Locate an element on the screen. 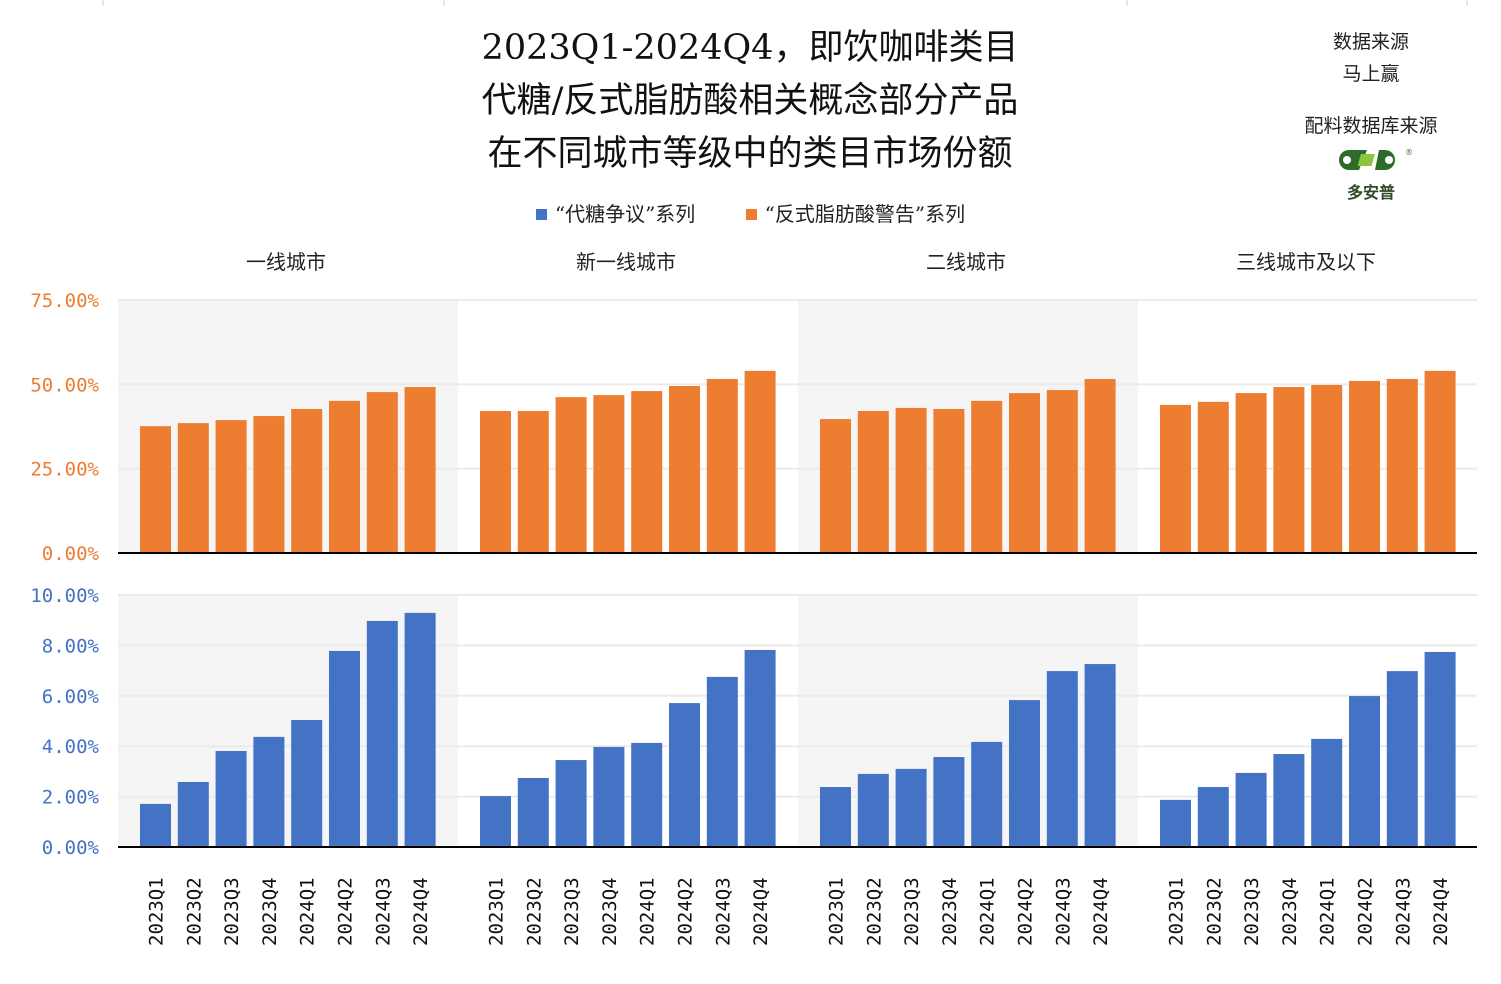 This screenshot has height=984, width=1501. bar-top-一线城市-2023Q3 is located at coordinates (231, 486).